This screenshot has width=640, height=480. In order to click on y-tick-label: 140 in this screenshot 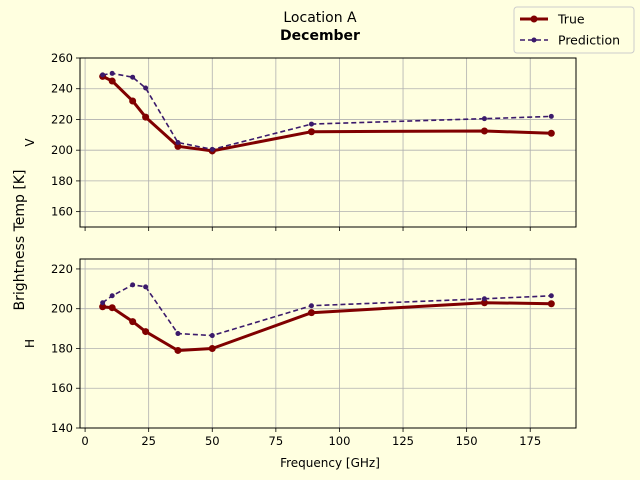, I will do `click(62, 428)`.